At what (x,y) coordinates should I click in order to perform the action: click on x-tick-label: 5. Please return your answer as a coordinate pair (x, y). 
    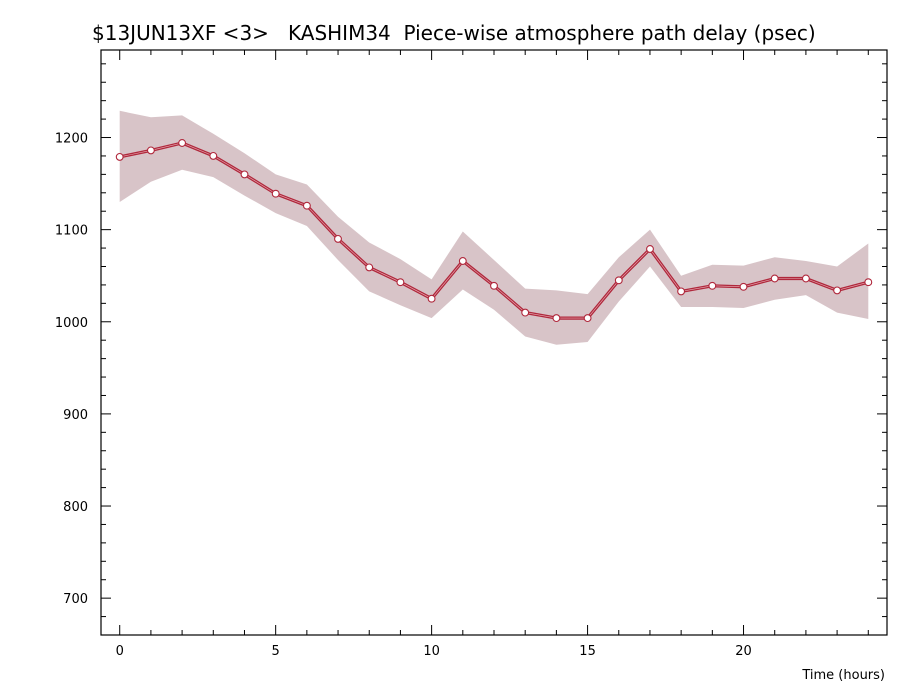
    Looking at the image, I should click on (276, 651).